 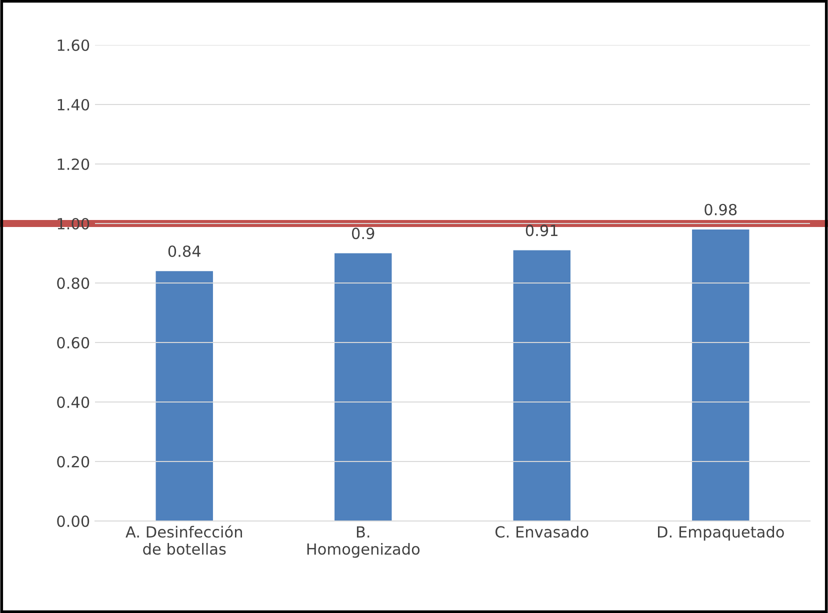 I want to click on y-tick-label: 1.20, so click(x=74, y=164).